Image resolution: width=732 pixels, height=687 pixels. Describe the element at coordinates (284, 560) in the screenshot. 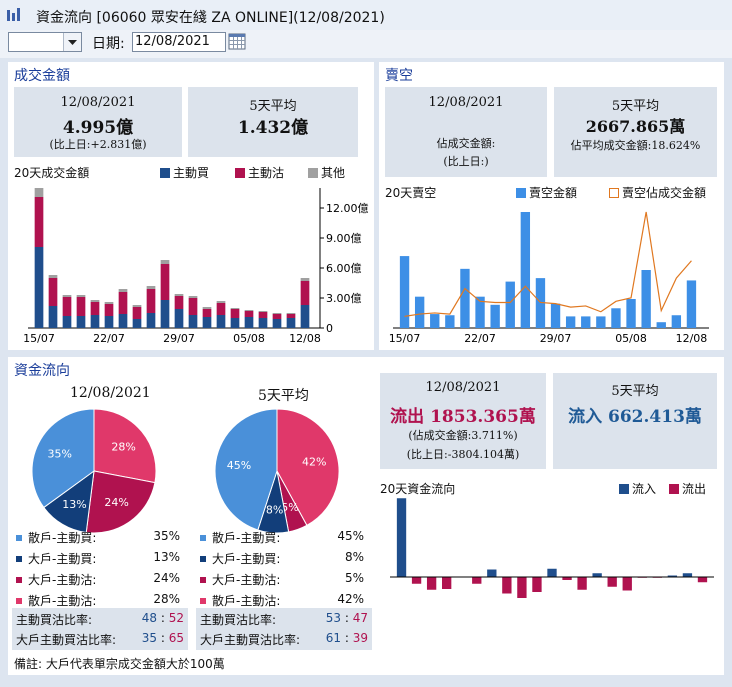

I see `table-row: 大戶-主動買: 8%` at that location.